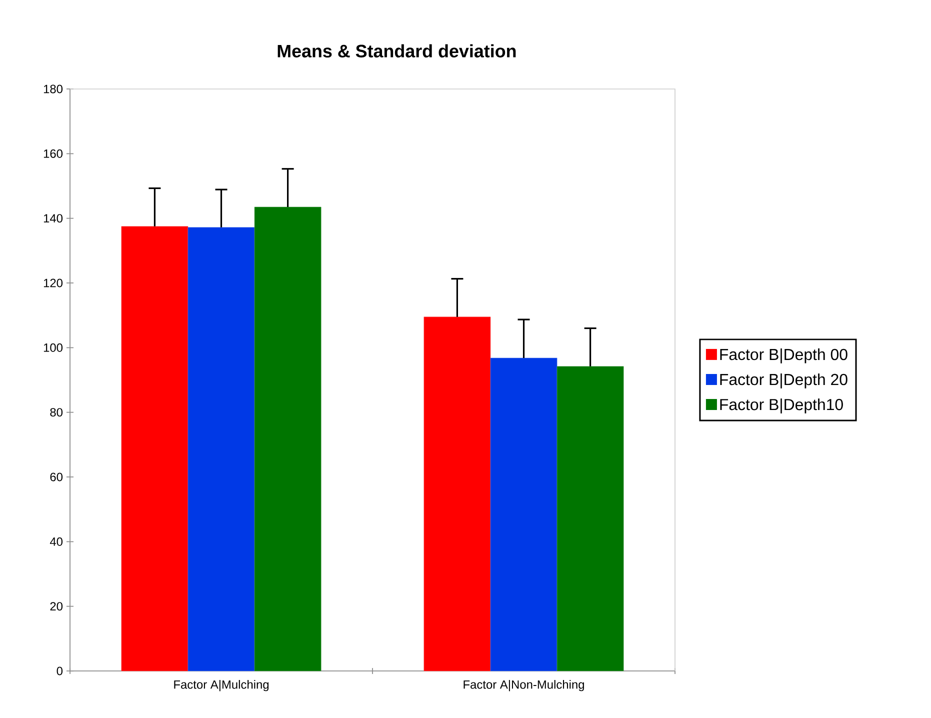 The height and width of the screenshot is (718, 931). What do you see at coordinates (53, 283) in the screenshot?
I see `y-tick-label: 120` at bounding box center [53, 283].